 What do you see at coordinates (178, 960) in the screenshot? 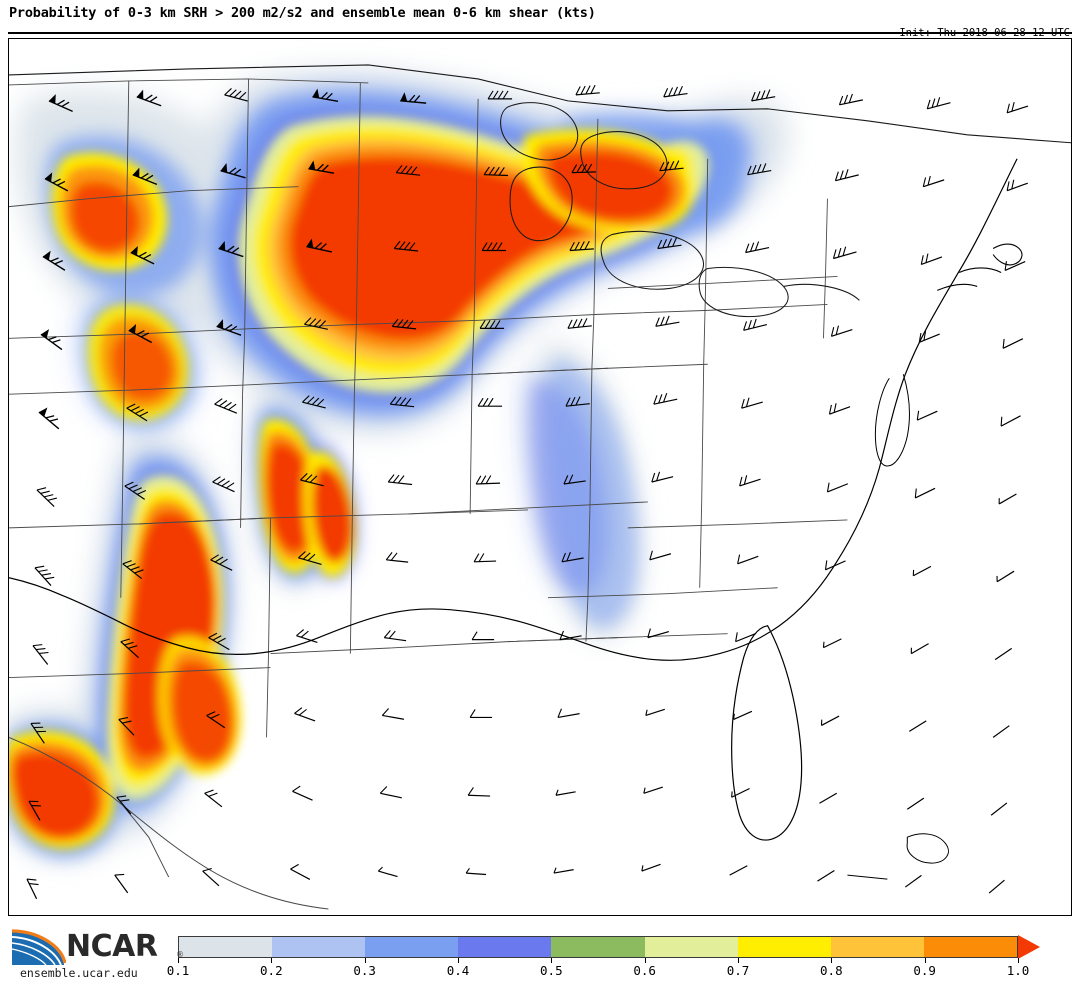
I see `colorbar-tick-0.1` at bounding box center [178, 960].